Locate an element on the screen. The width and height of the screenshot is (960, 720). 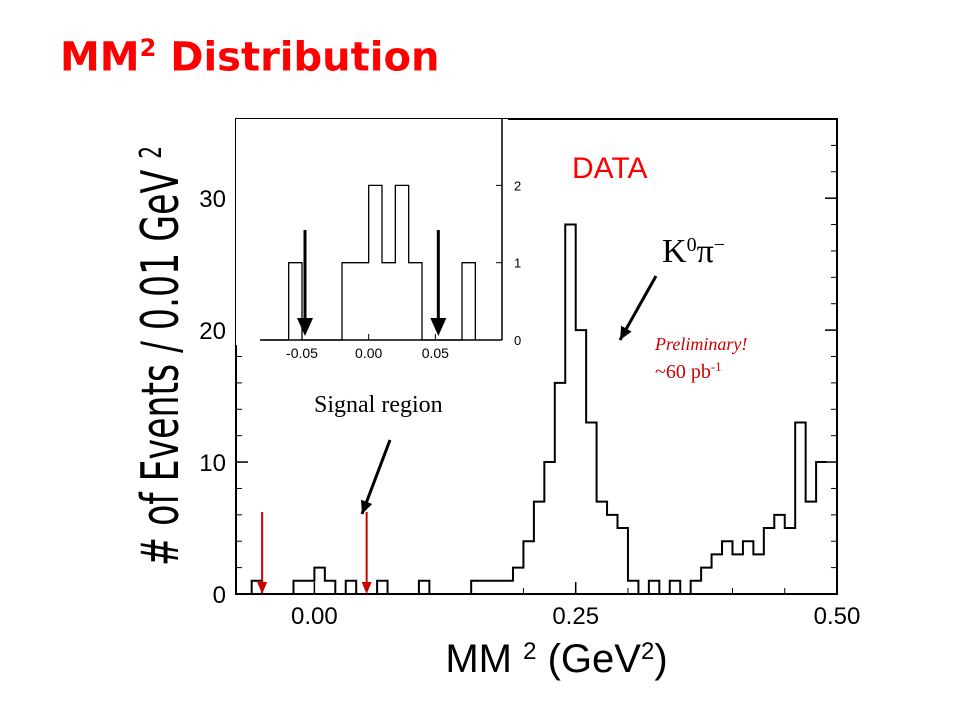
y-axis-label-sup: 2 is located at coordinates (151, 152).